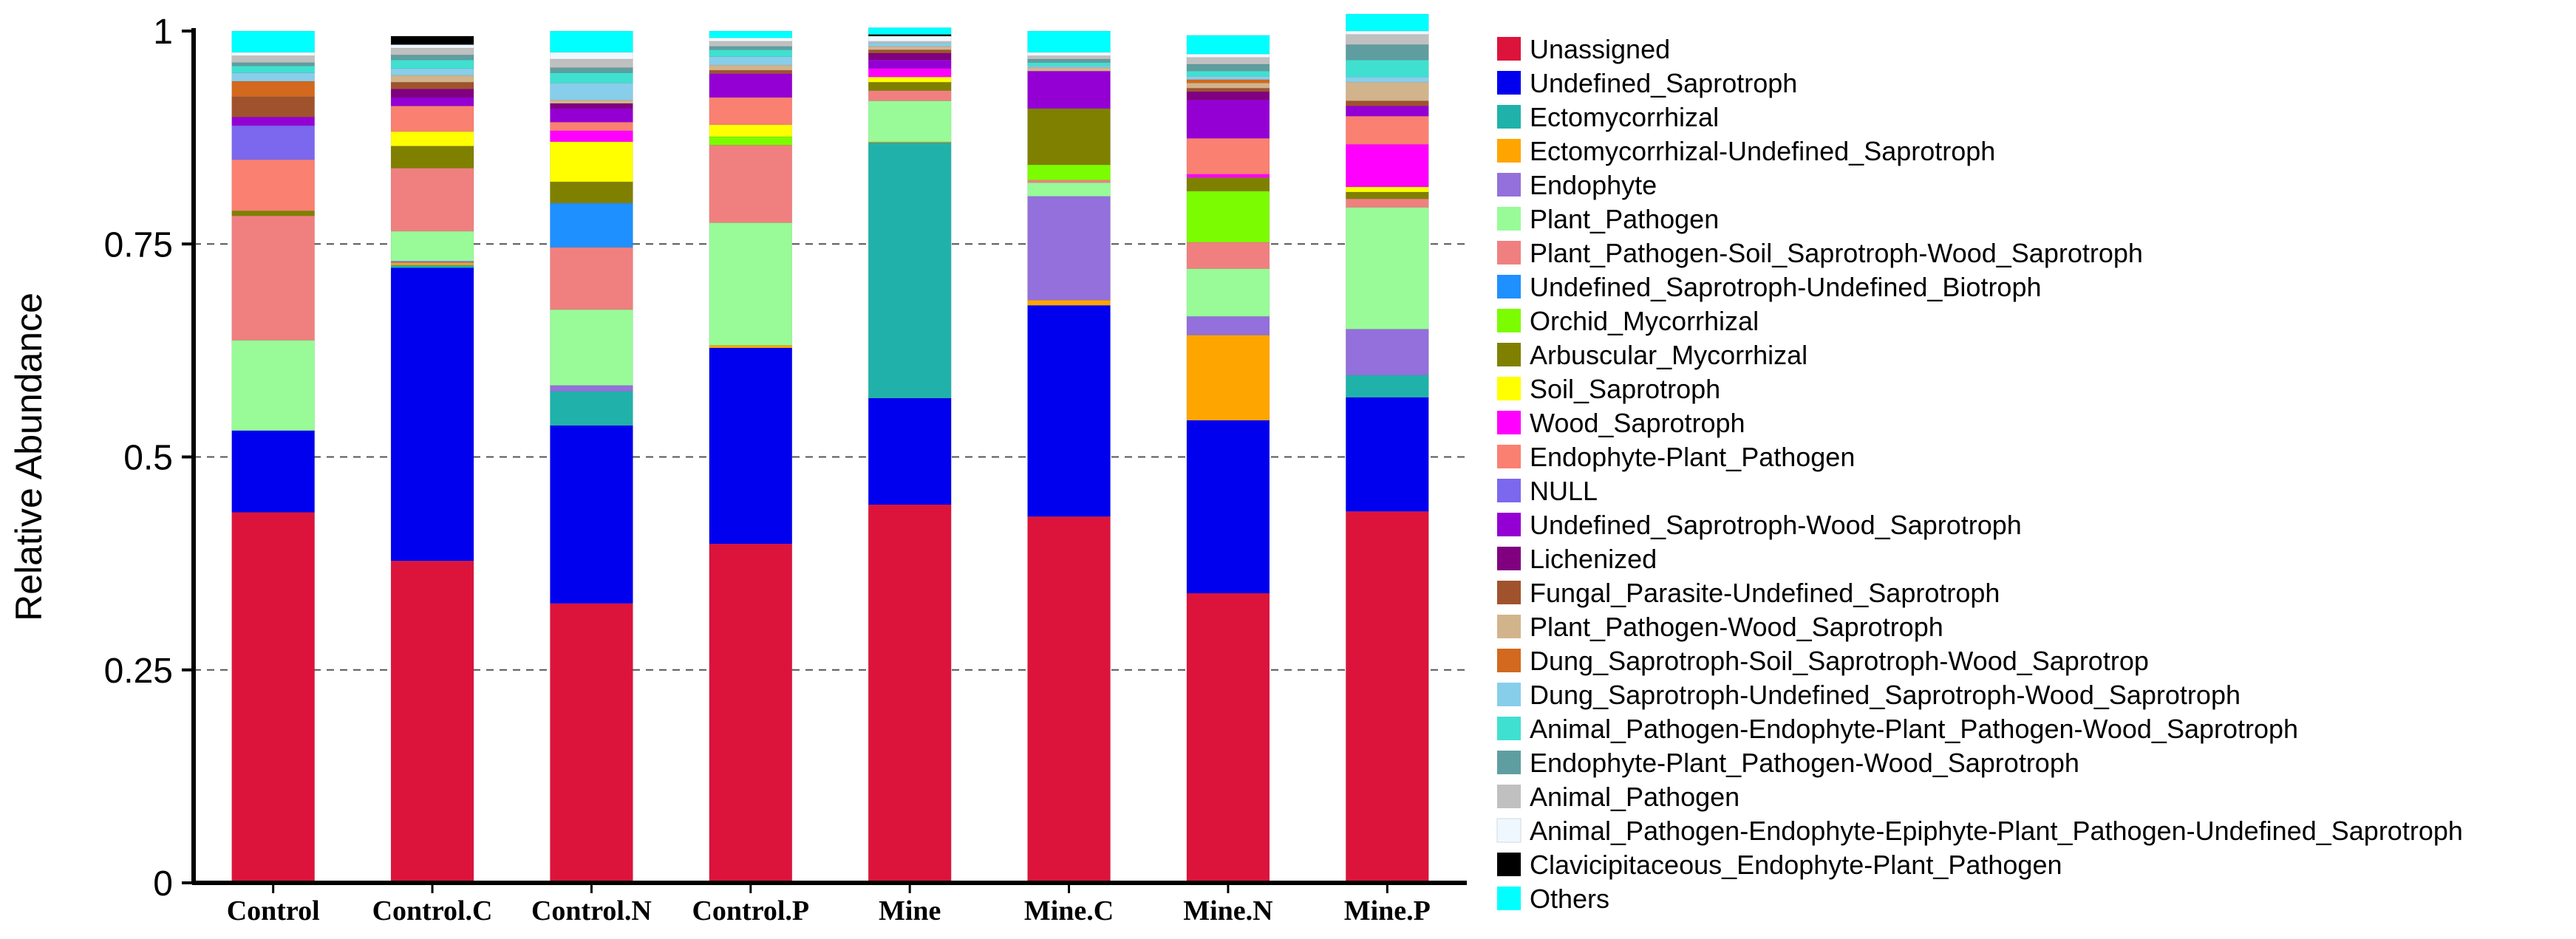 This screenshot has height=939, width=2576. Describe the element at coordinates (1635, 797) in the screenshot. I see `legend-label: Animal_Pathogen` at that location.